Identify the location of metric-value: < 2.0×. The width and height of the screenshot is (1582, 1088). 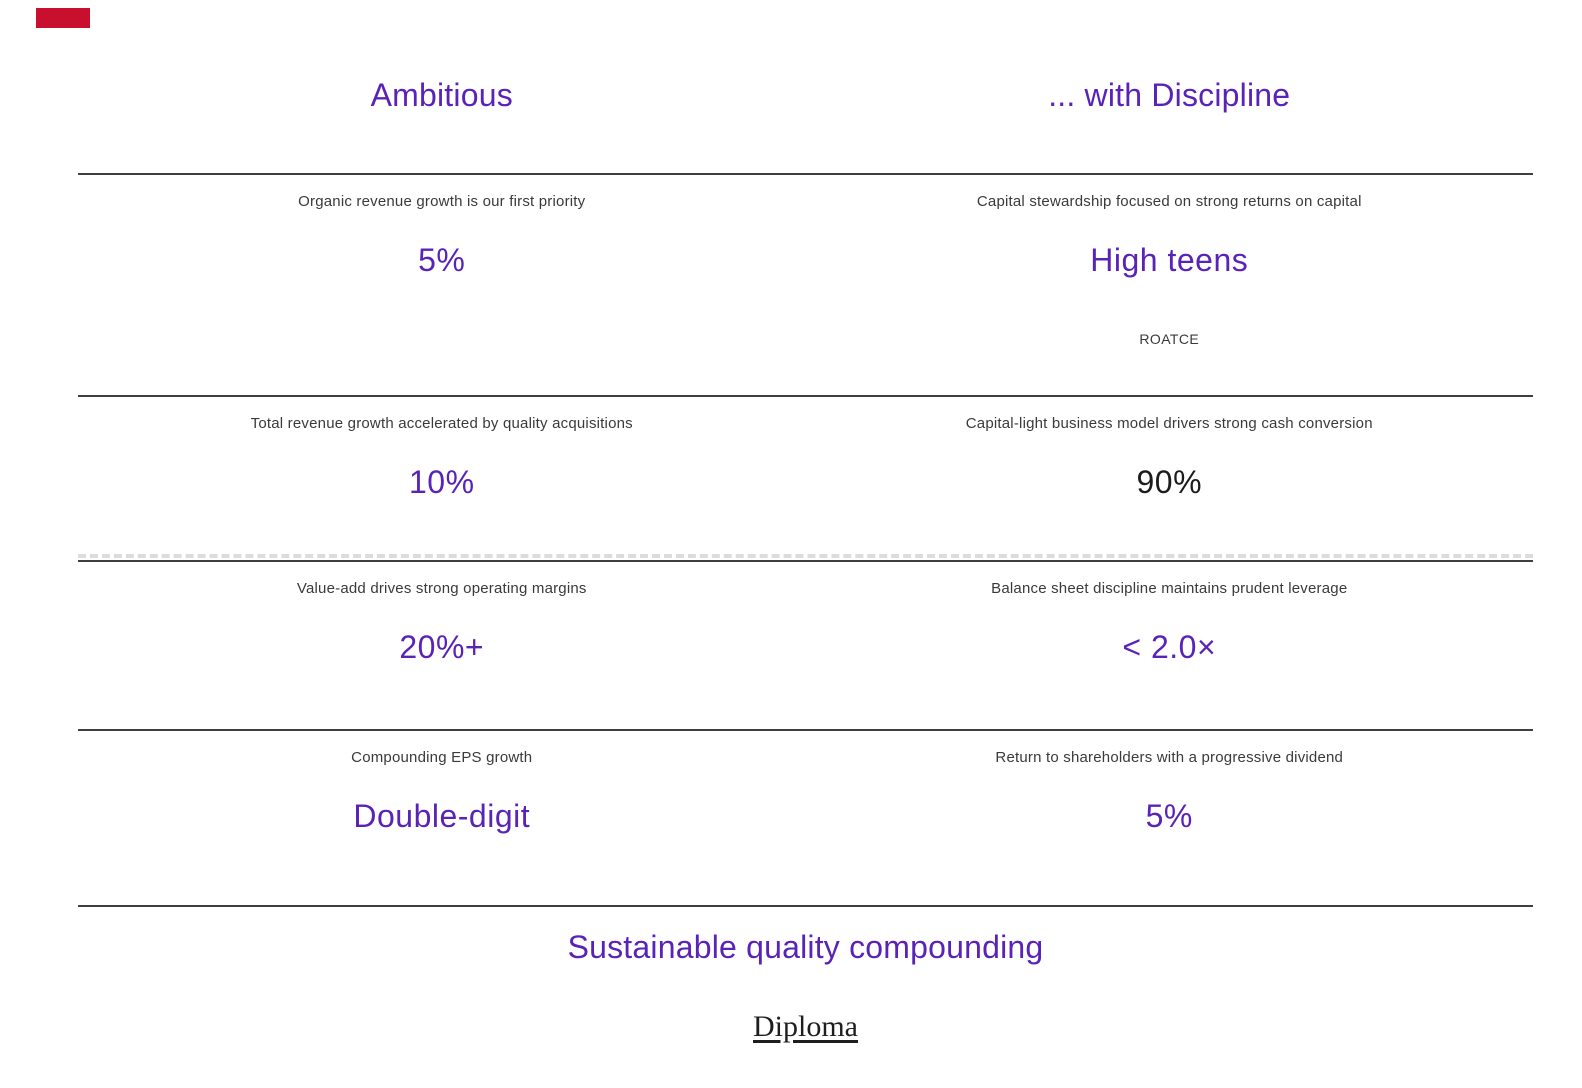
(1169, 647).